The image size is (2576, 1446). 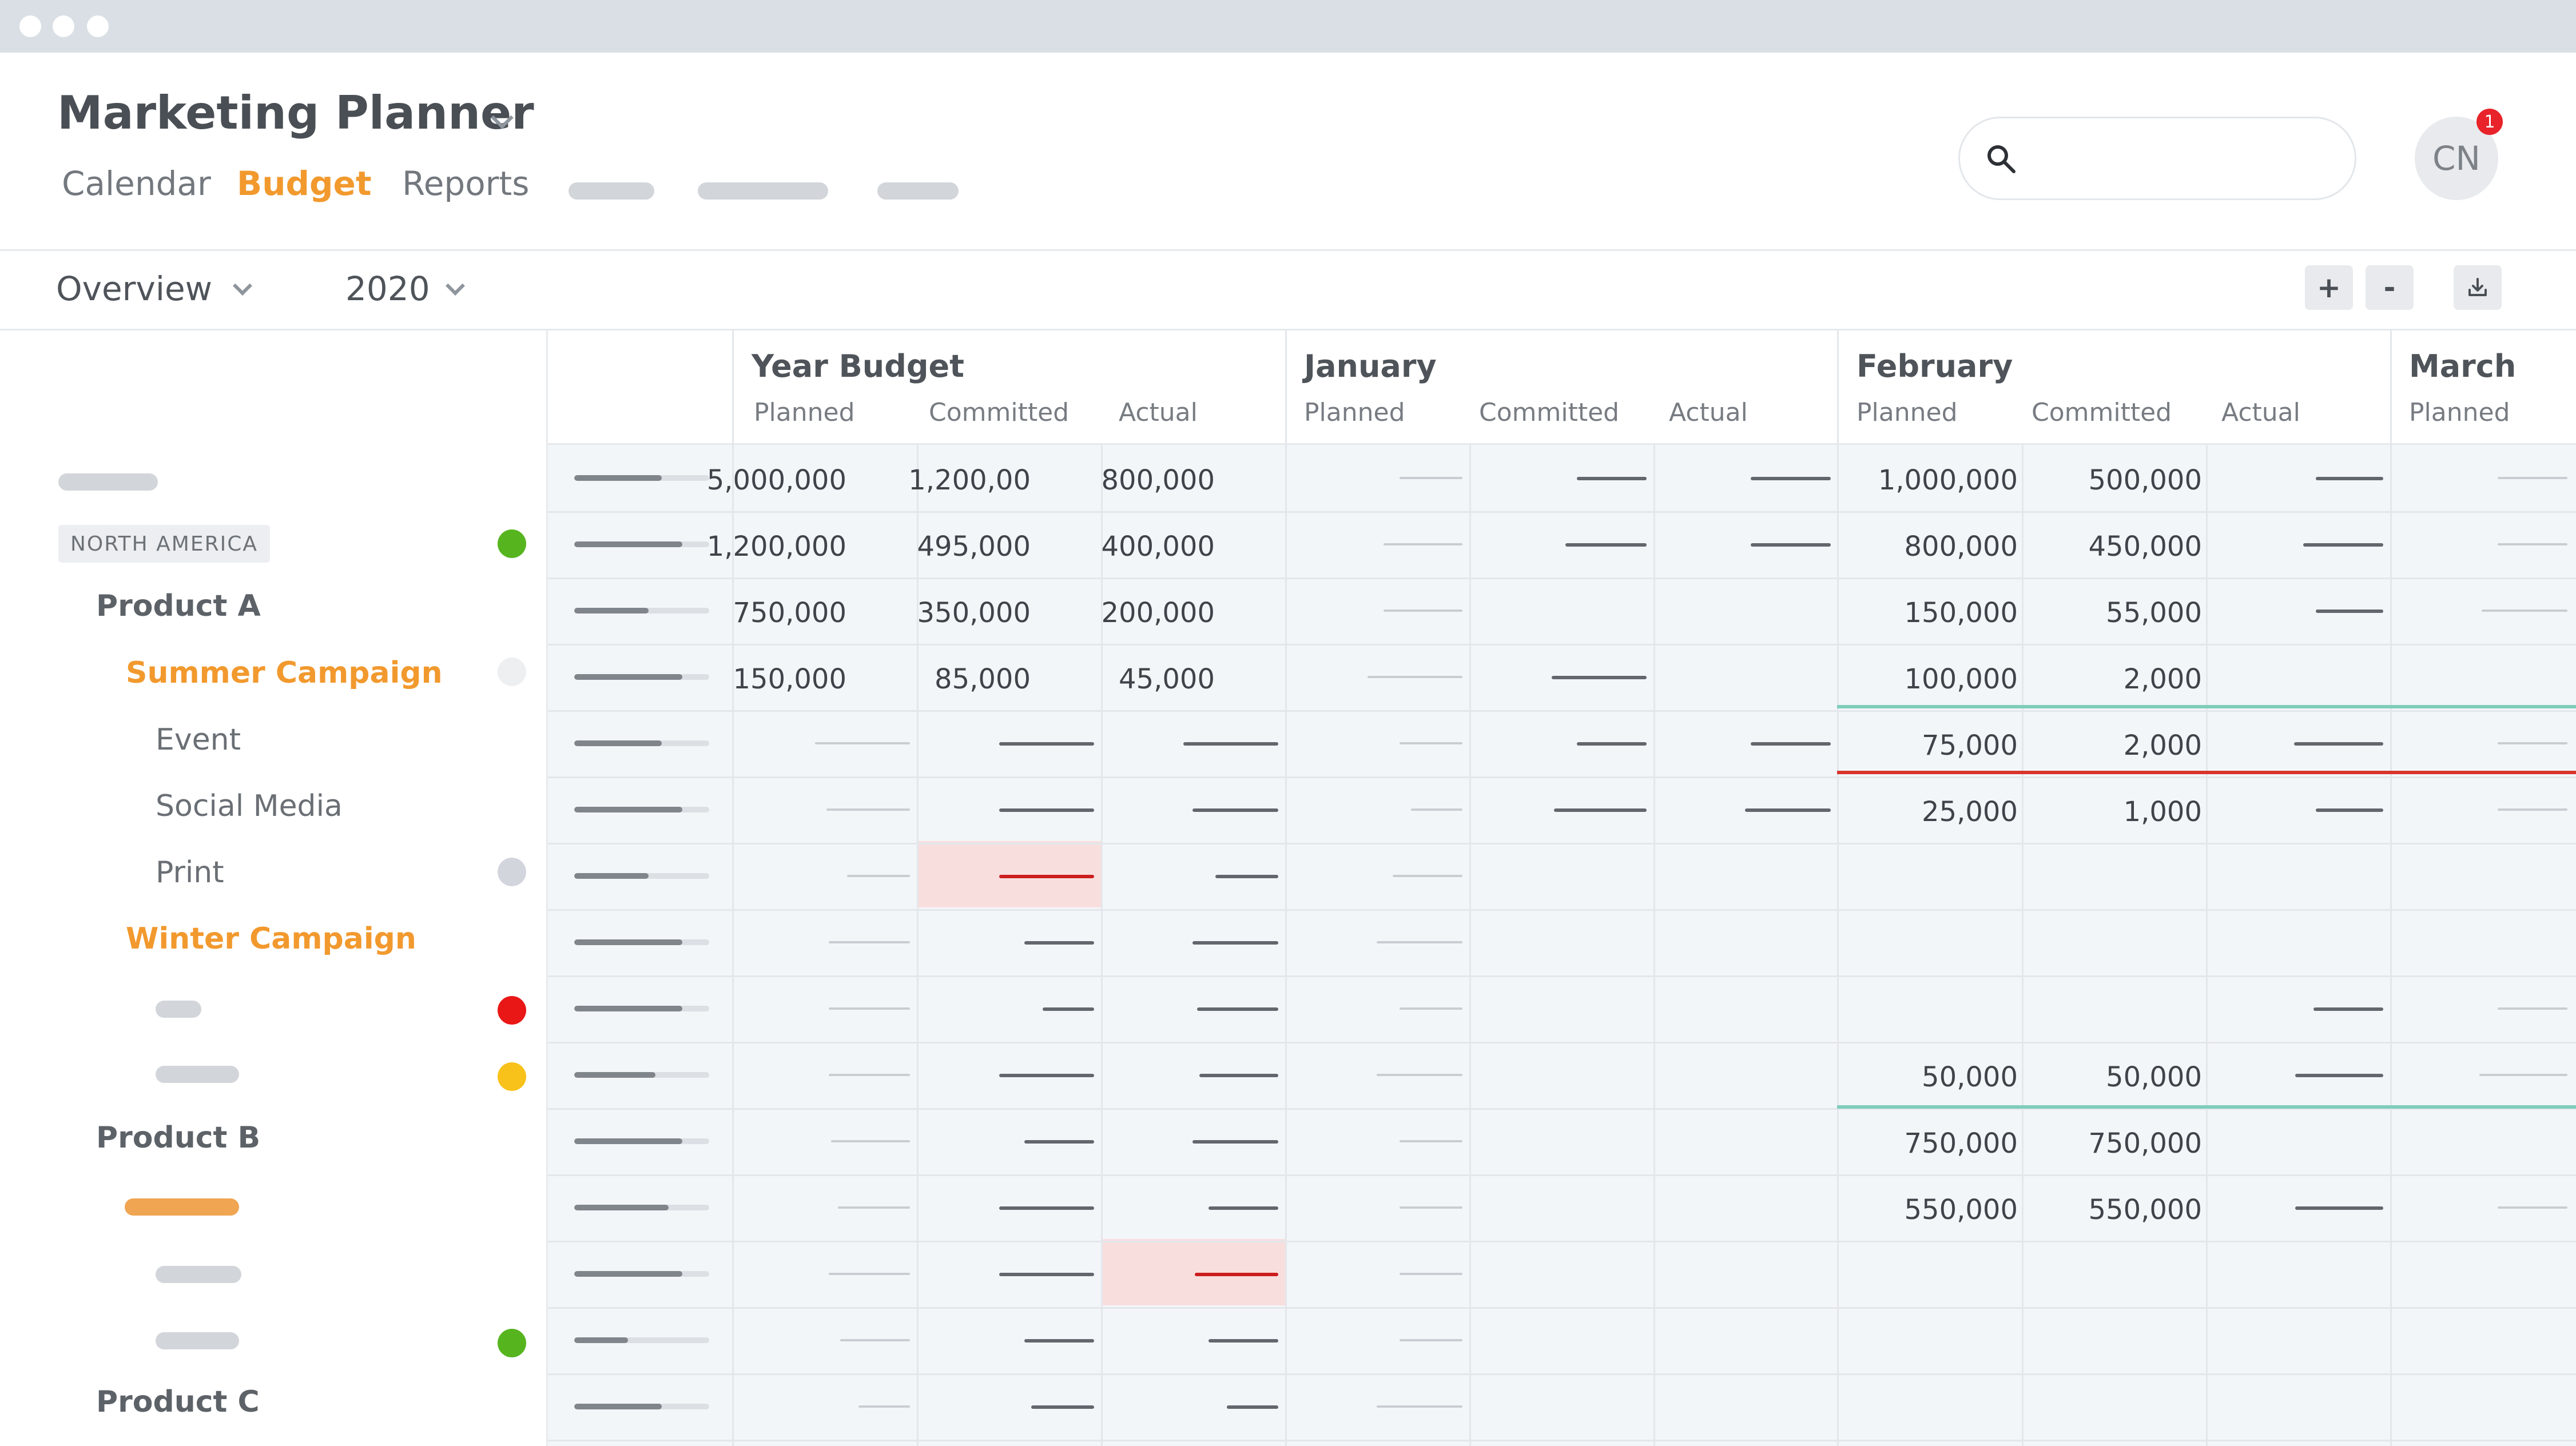 I want to click on mar-planned-subheader: Planned, so click(x=2459, y=413).